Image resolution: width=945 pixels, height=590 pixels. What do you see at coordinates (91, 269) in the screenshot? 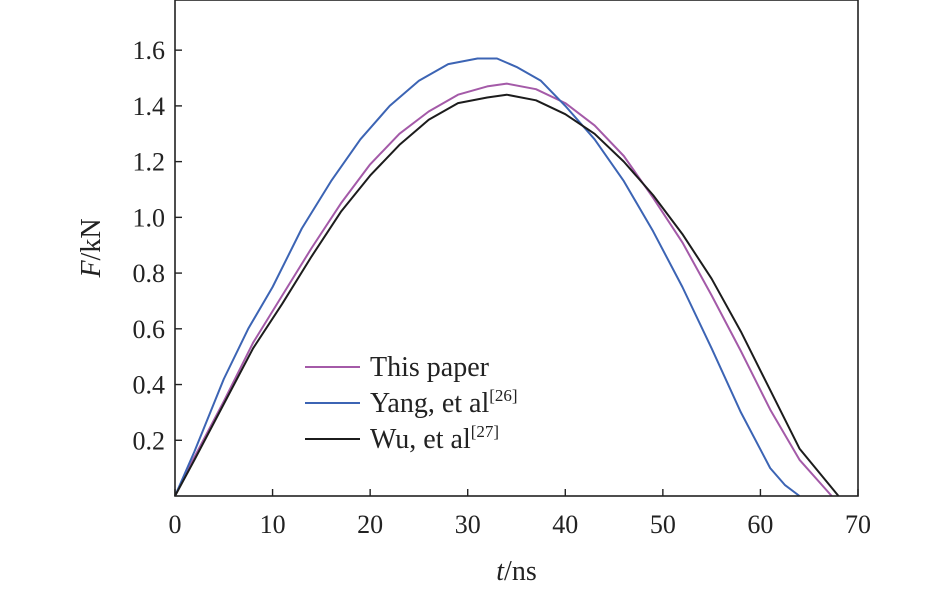
I see `y-axis-variable: F` at bounding box center [91, 269].